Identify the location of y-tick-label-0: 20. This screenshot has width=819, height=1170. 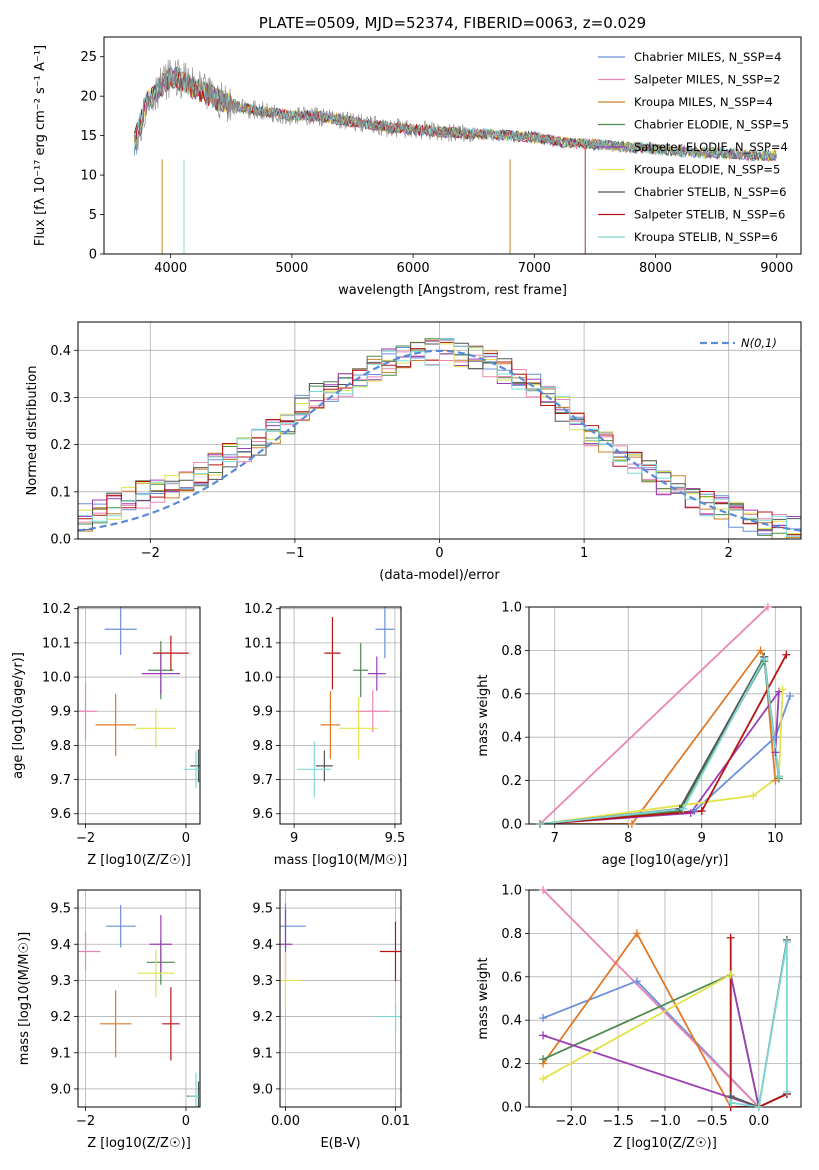
(88, 97).